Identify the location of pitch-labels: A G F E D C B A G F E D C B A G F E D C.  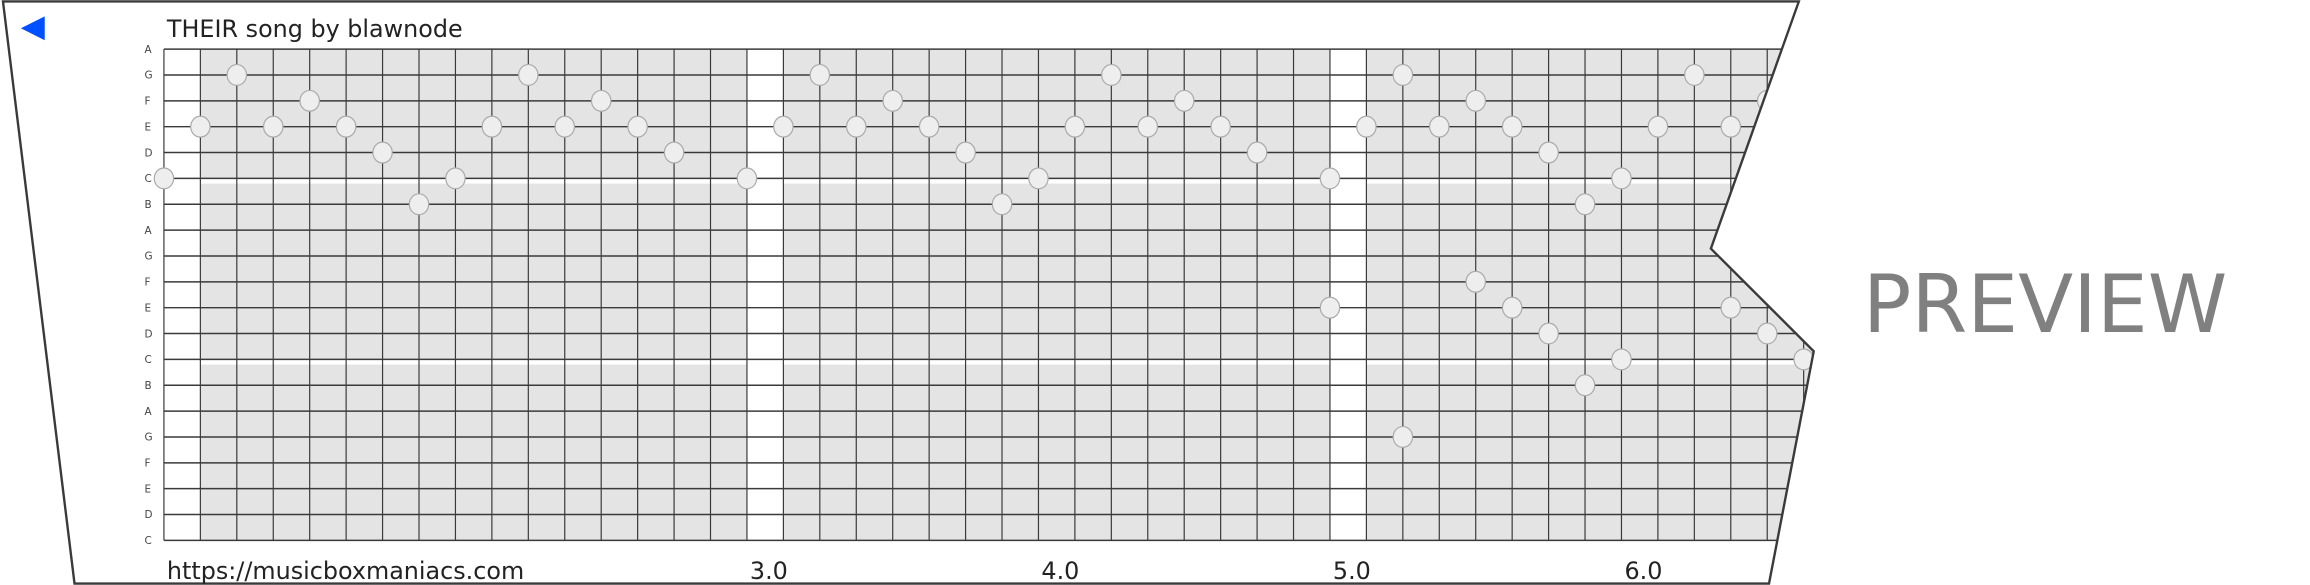
(149, 295).